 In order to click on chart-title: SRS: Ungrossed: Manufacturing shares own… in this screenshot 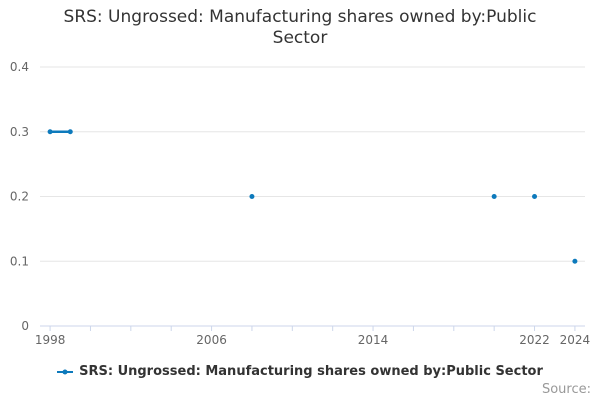, I will do `click(300, 27)`.